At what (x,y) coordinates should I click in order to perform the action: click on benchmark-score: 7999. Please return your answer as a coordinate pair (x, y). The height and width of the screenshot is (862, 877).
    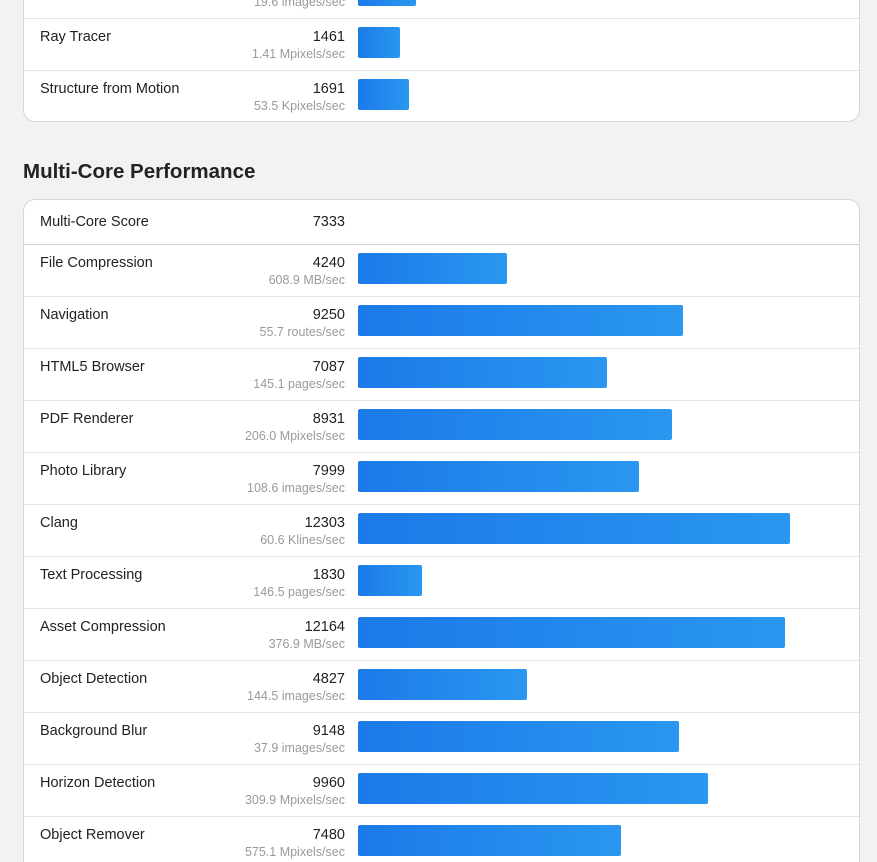
    Looking at the image, I should click on (328, 471).